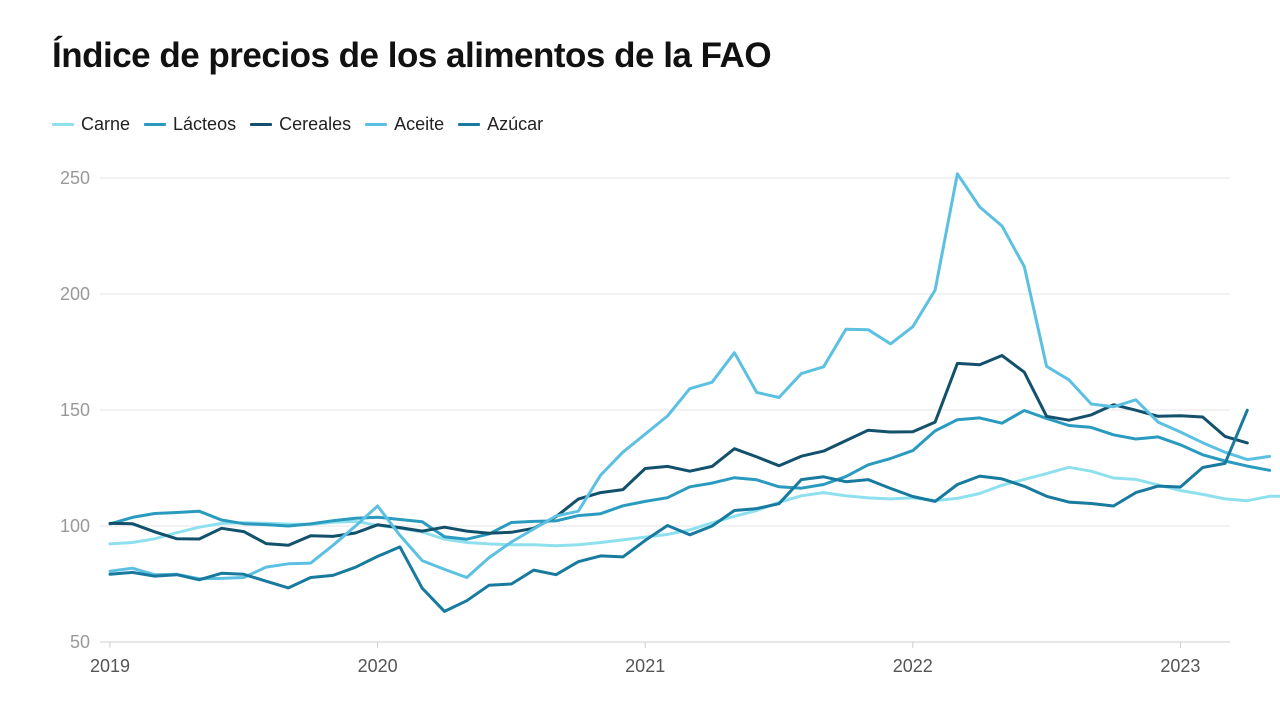  What do you see at coordinates (1180, 666) in the screenshot?
I see `x-tick-label-2023: 2023` at bounding box center [1180, 666].